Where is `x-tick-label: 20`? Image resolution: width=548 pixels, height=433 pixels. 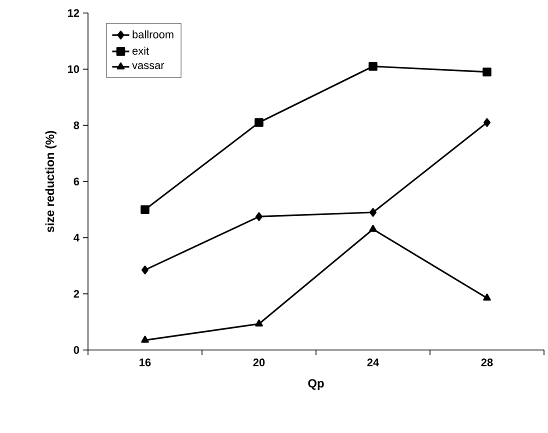
x-tick-label: 20 is located at coordinates (259, 362).